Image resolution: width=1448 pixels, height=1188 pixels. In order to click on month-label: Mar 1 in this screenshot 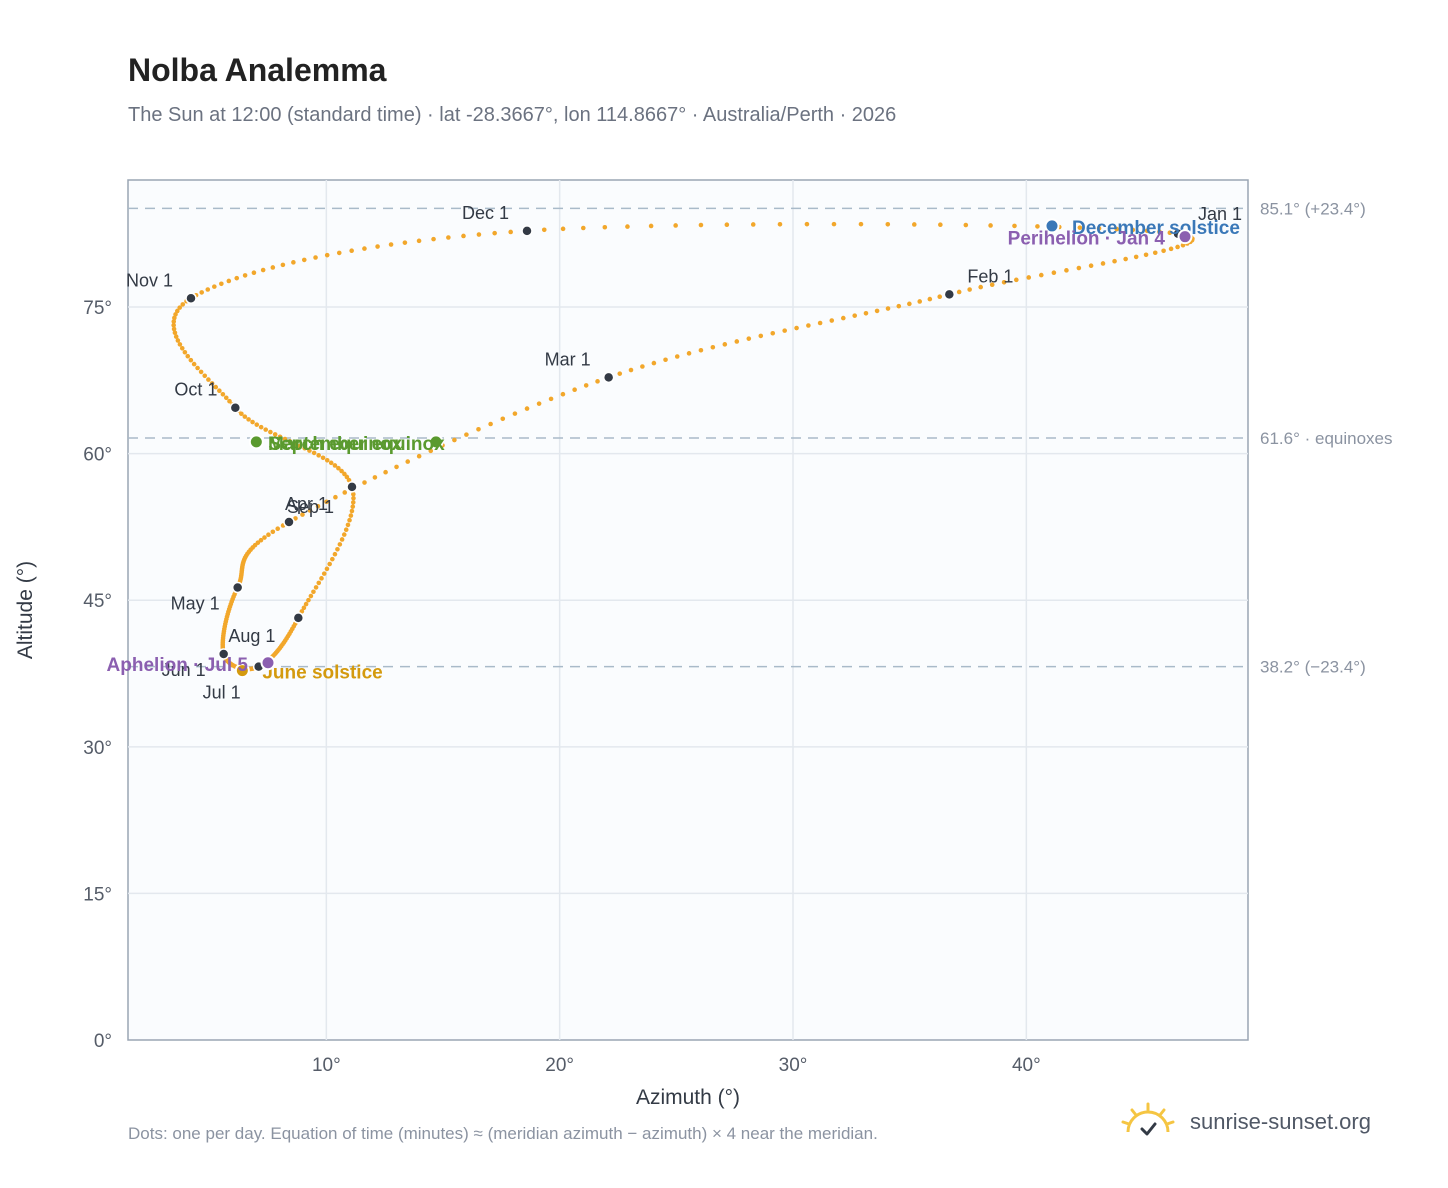, I will do `click(568, 359)`.